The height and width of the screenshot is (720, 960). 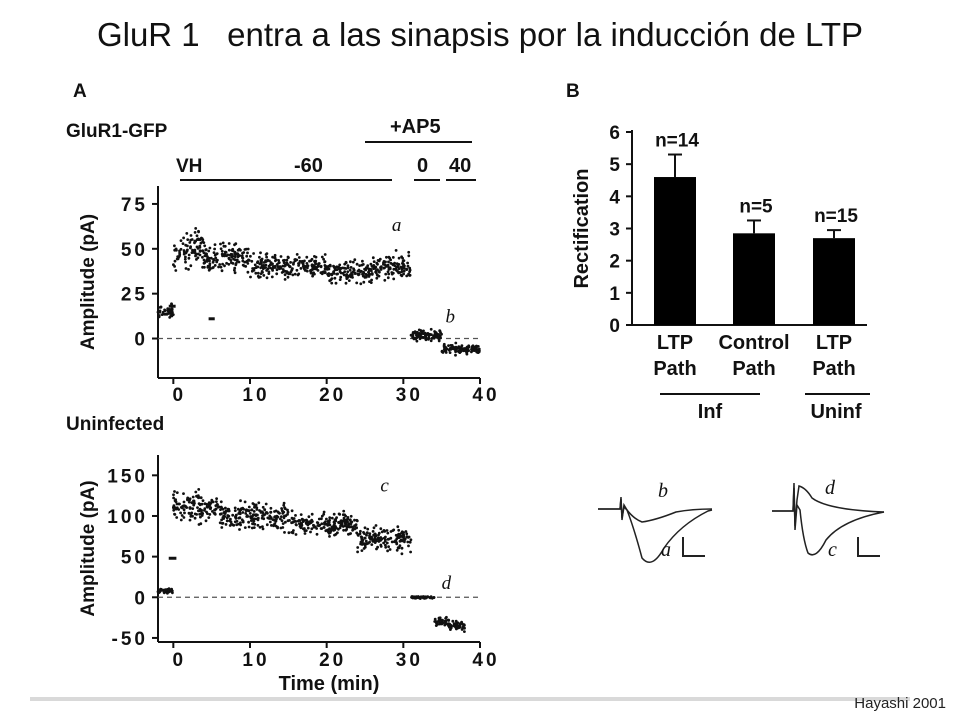 What do you see at coordinates (485, 660) in the screenshot?
I see `x-tick-label: 40` at bounding box center [485, 660].